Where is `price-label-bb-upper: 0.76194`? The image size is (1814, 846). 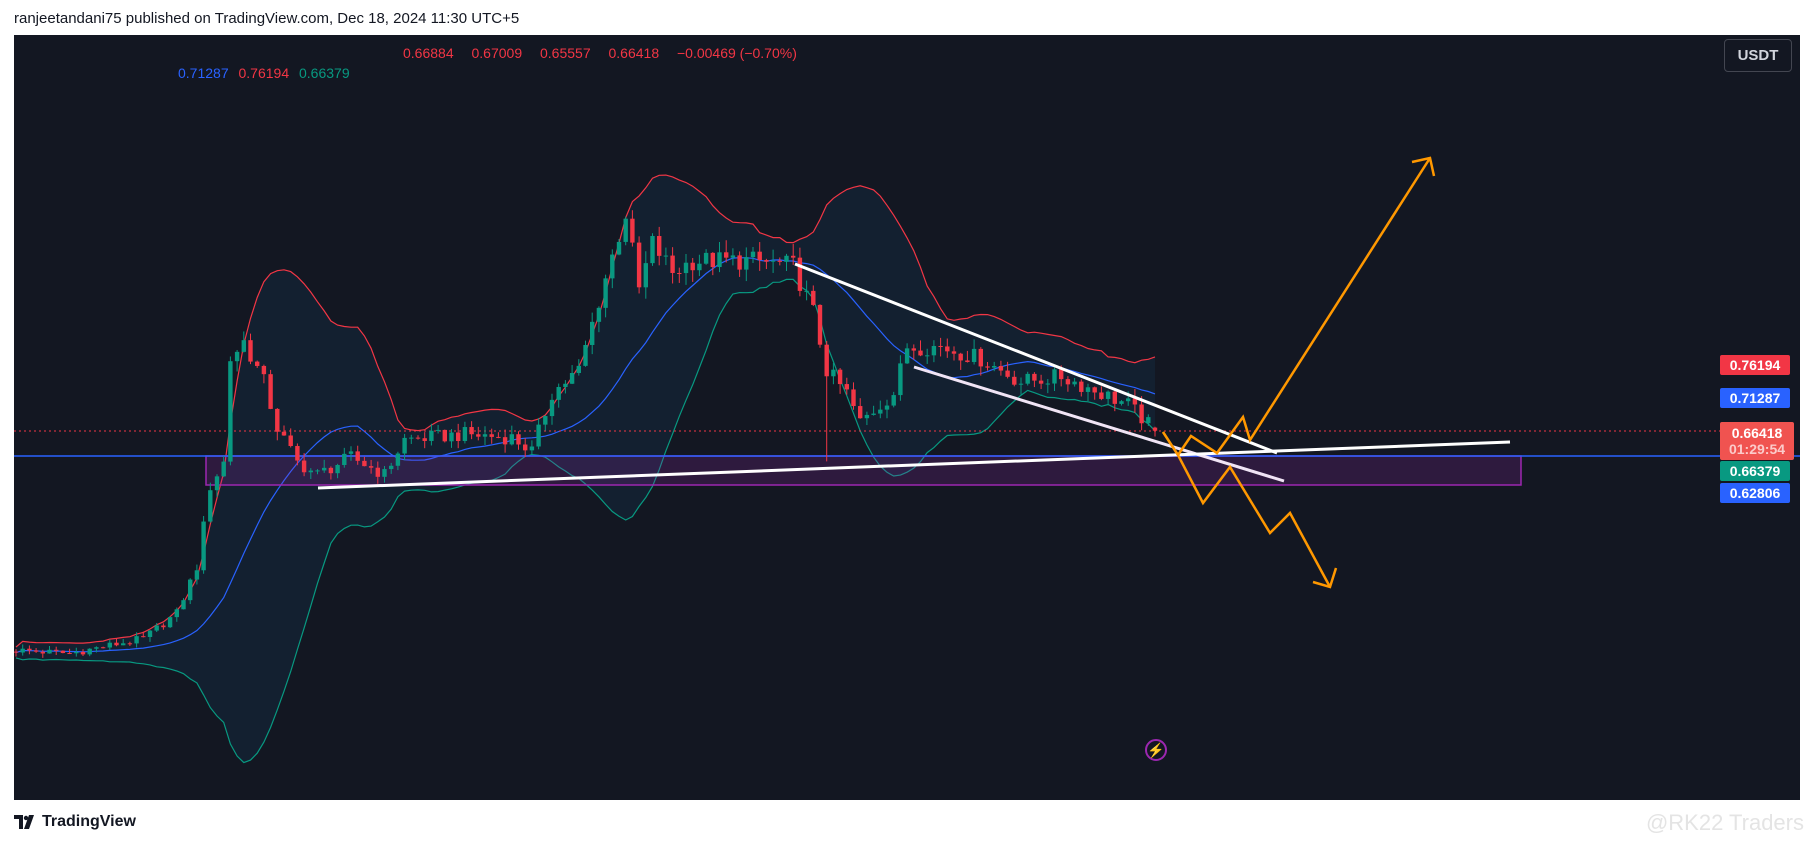 price-label-bb-upper: 0.76194 is located at coordinates (1755, 365).